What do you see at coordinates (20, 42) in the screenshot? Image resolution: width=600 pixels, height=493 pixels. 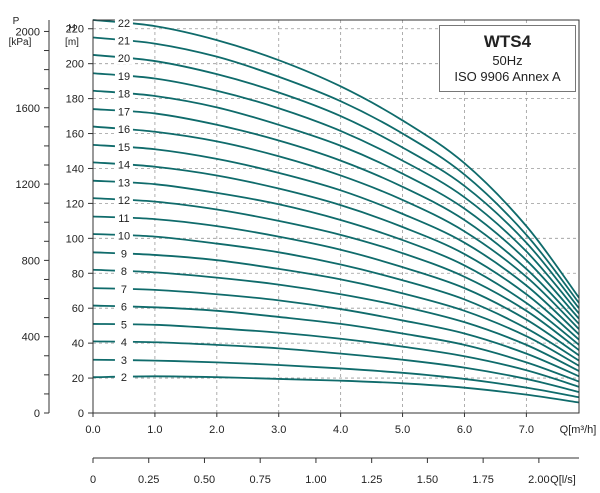 I see `pressure-axis-unit: [kPa]` at bounding box center [20, 42].